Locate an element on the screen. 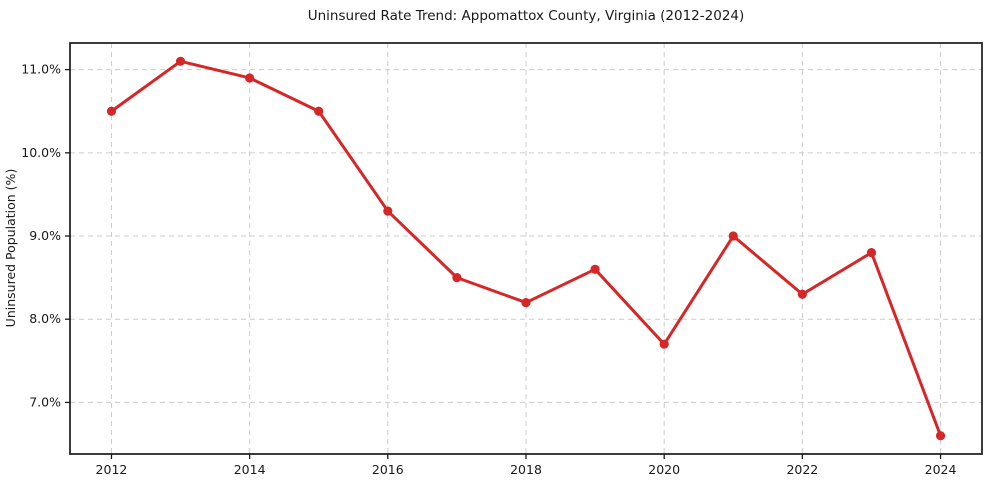 Image resolution: width=989 pixels, height=490 pixels. y-tick-label: 8.0% is located at coordinates (45, 318).